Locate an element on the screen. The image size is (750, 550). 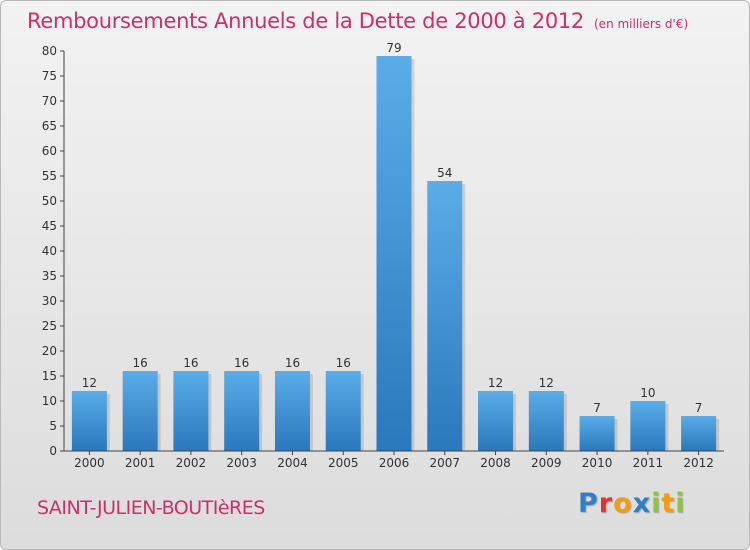
data-label-2009: 12 is located at coordinates (546, 383).